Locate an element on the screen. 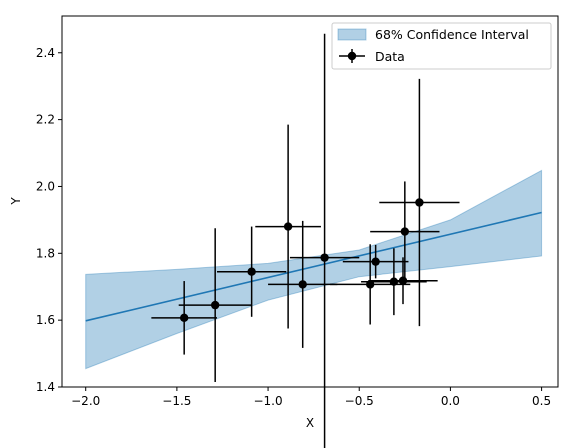  x-tick-label: −0.5 is located at coordinates (359, 401).